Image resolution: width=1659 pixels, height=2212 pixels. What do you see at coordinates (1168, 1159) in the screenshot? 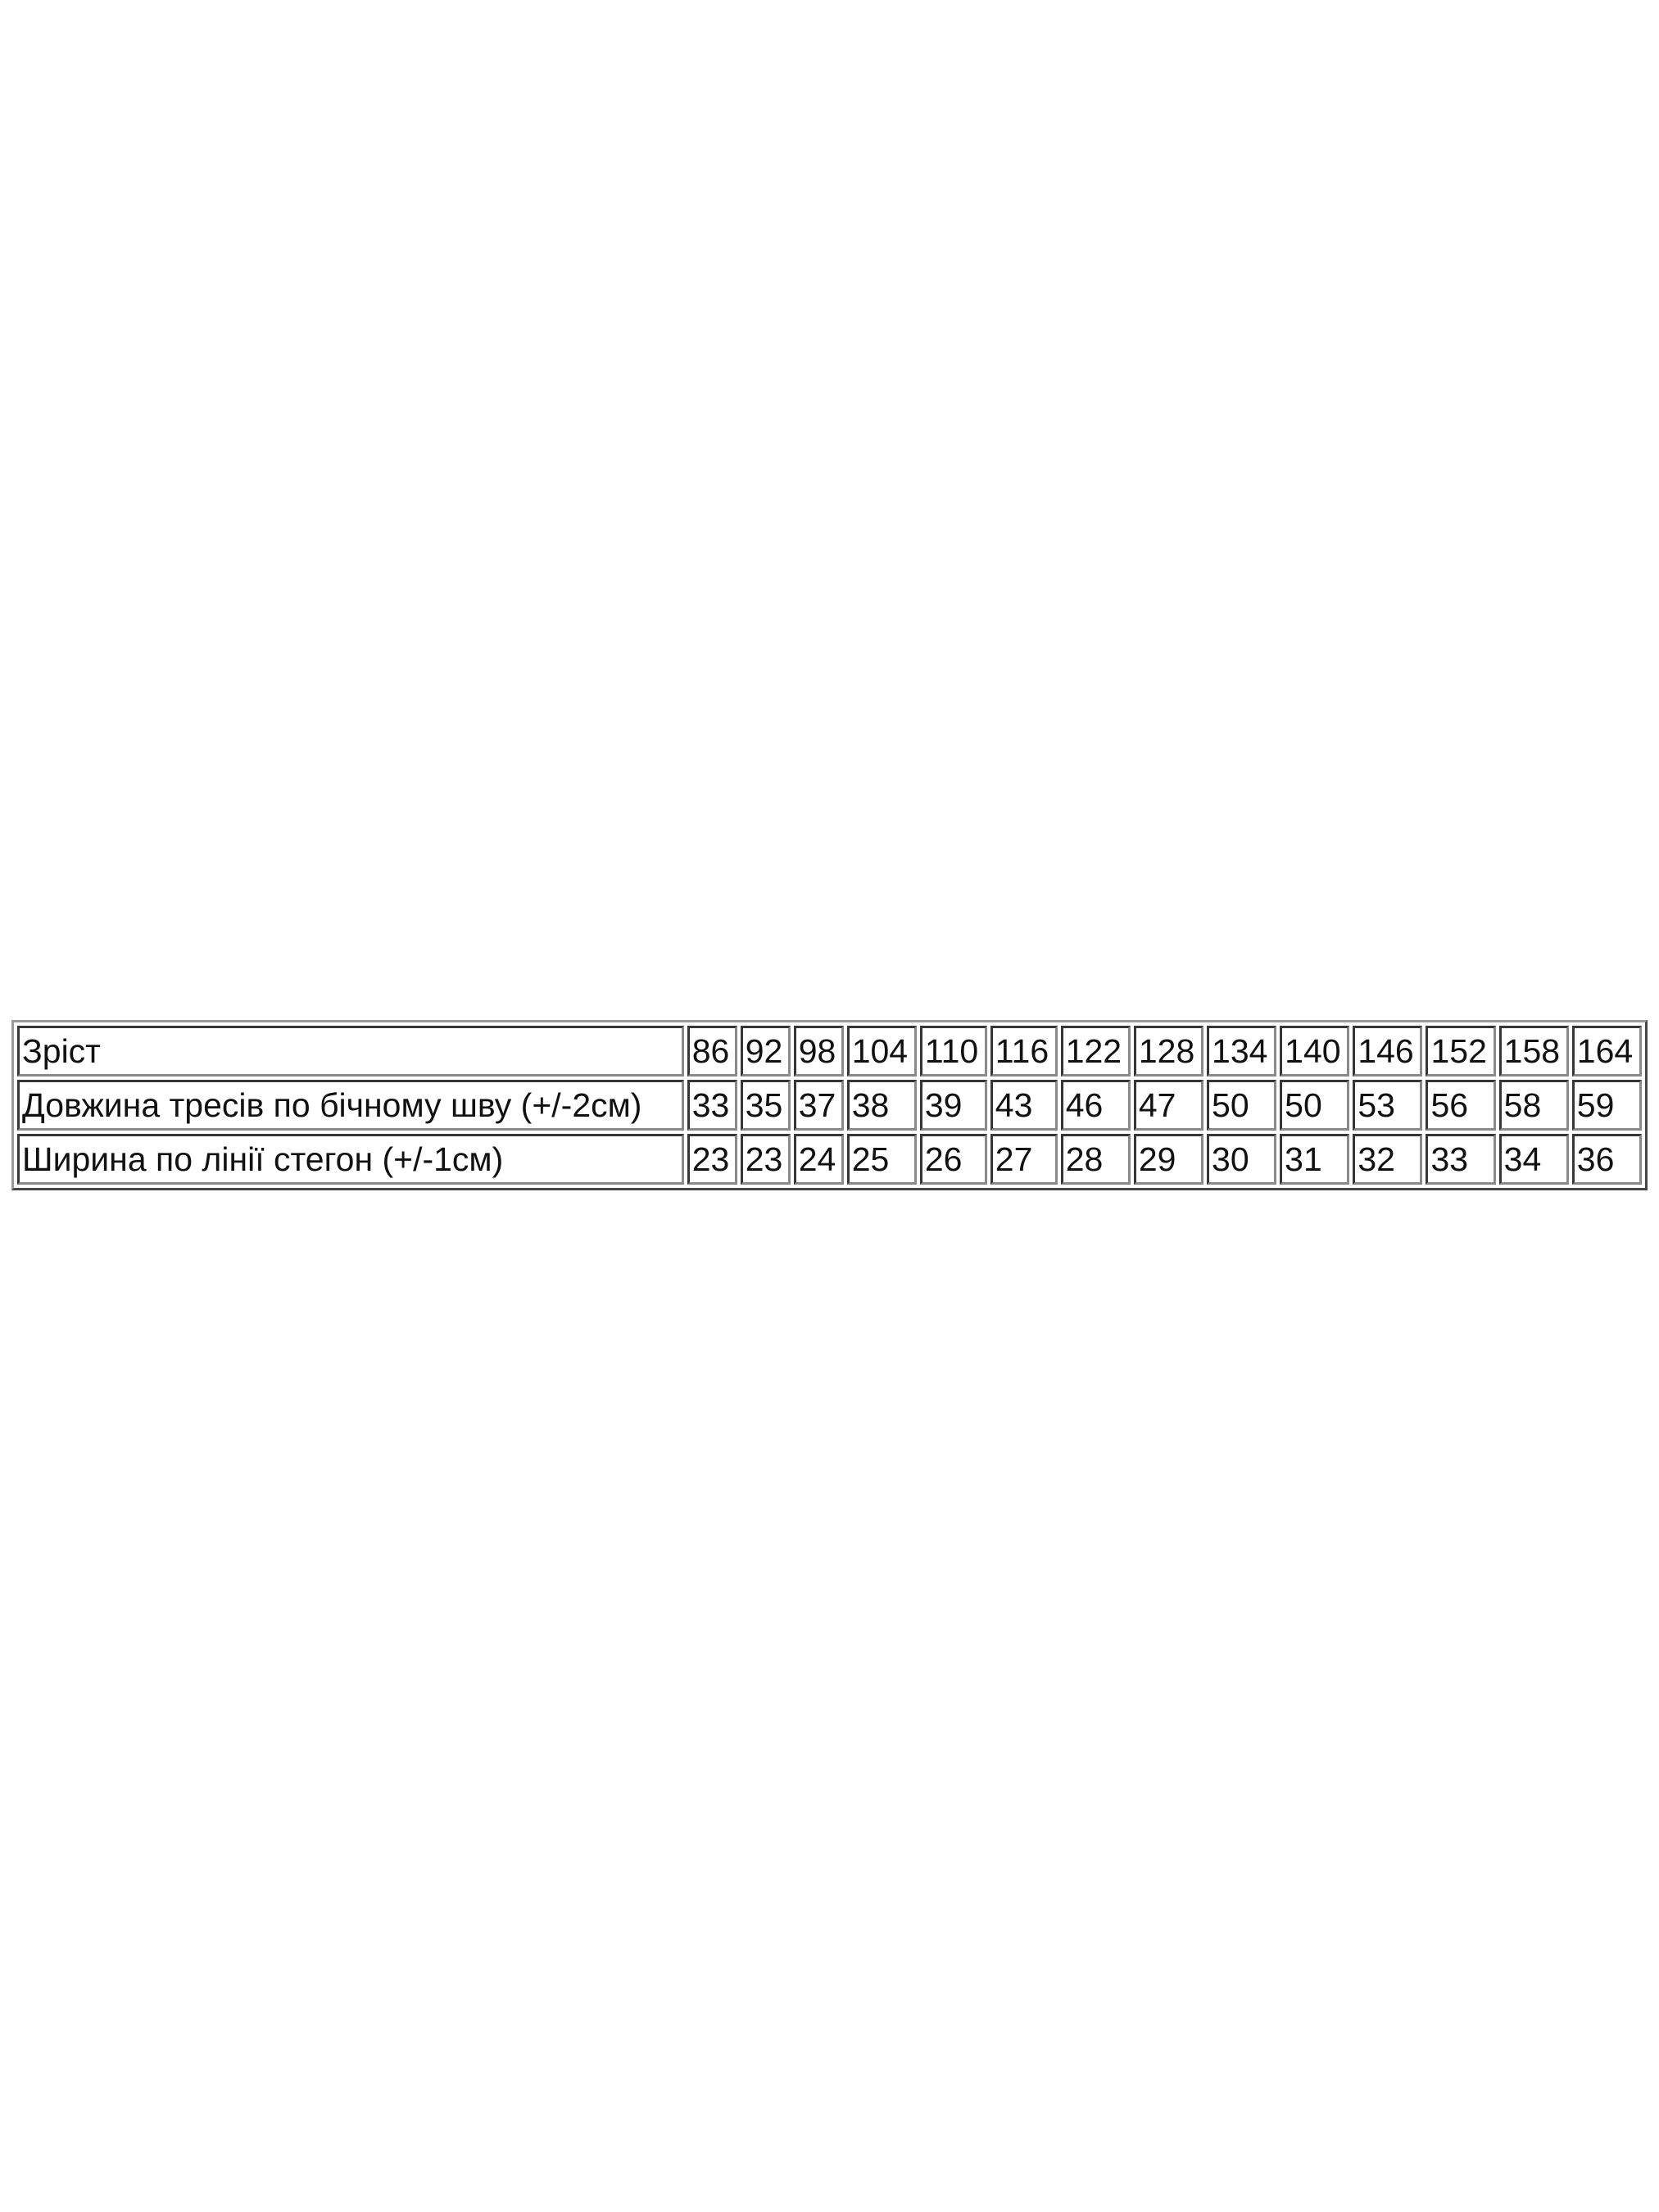
I see `table-cell: 29` at bounding box center [1168, 1159].